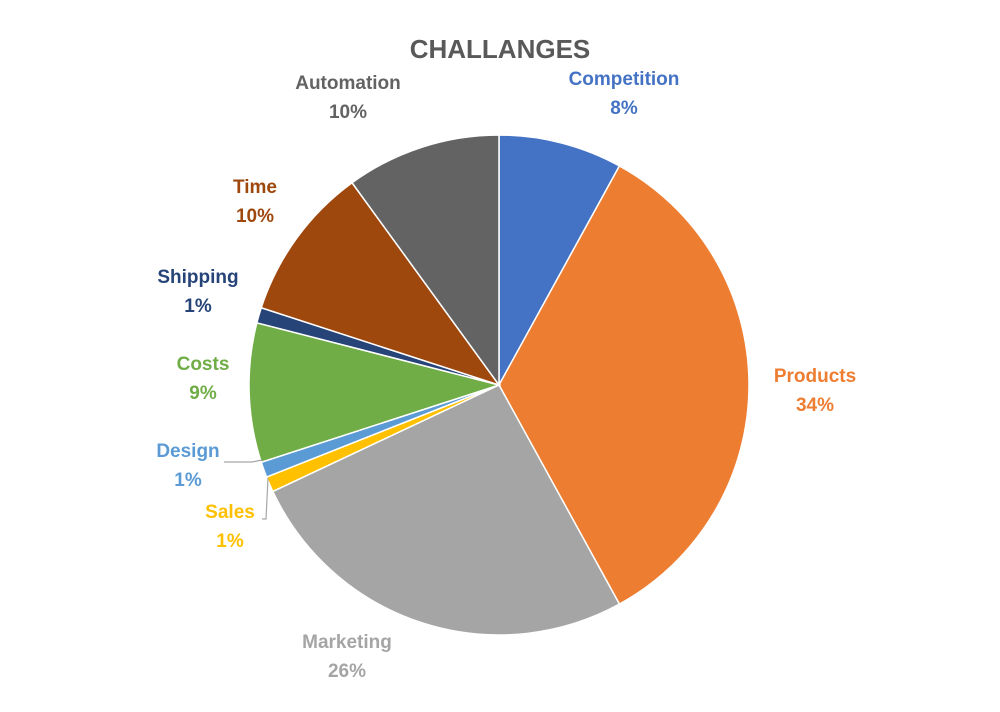 This screenshot has width=1000, height=712. Describe the element at coordinates (187, 451) in the screenshot. I see `data-label-category: Design` at that location.